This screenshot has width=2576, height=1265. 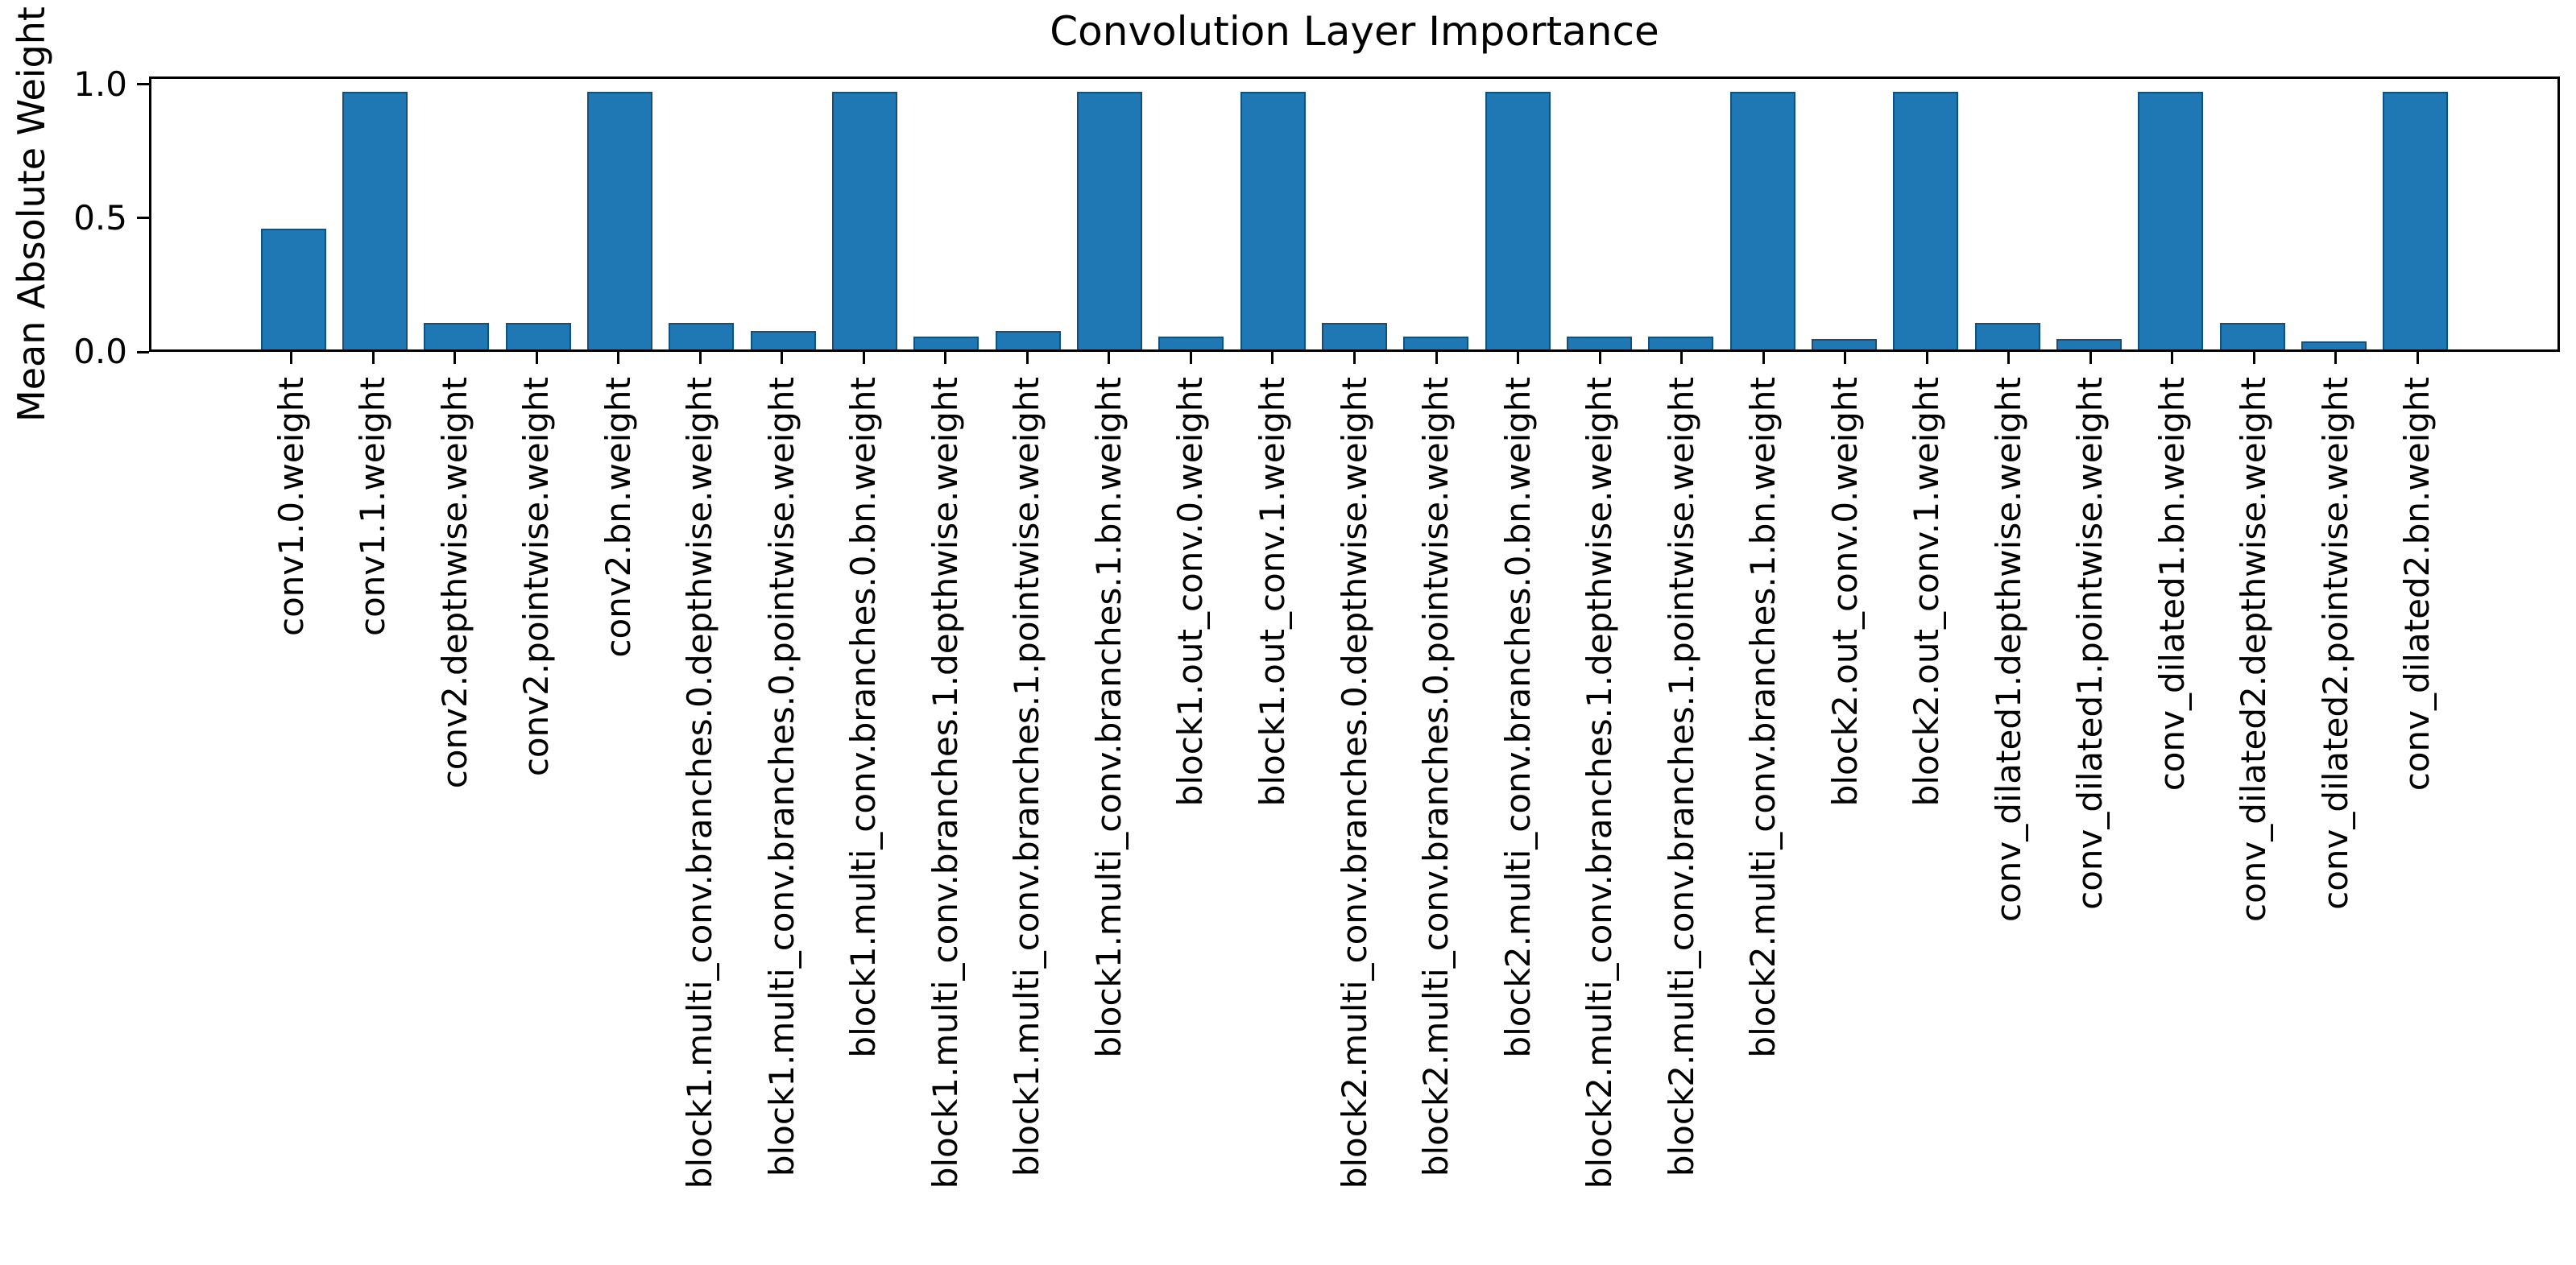 What do you see at coordinates (1927, 592) in the screenshot?
I see `x-tick-label: block2.out_conv.1.weight` at bounding box center [1927, 592].